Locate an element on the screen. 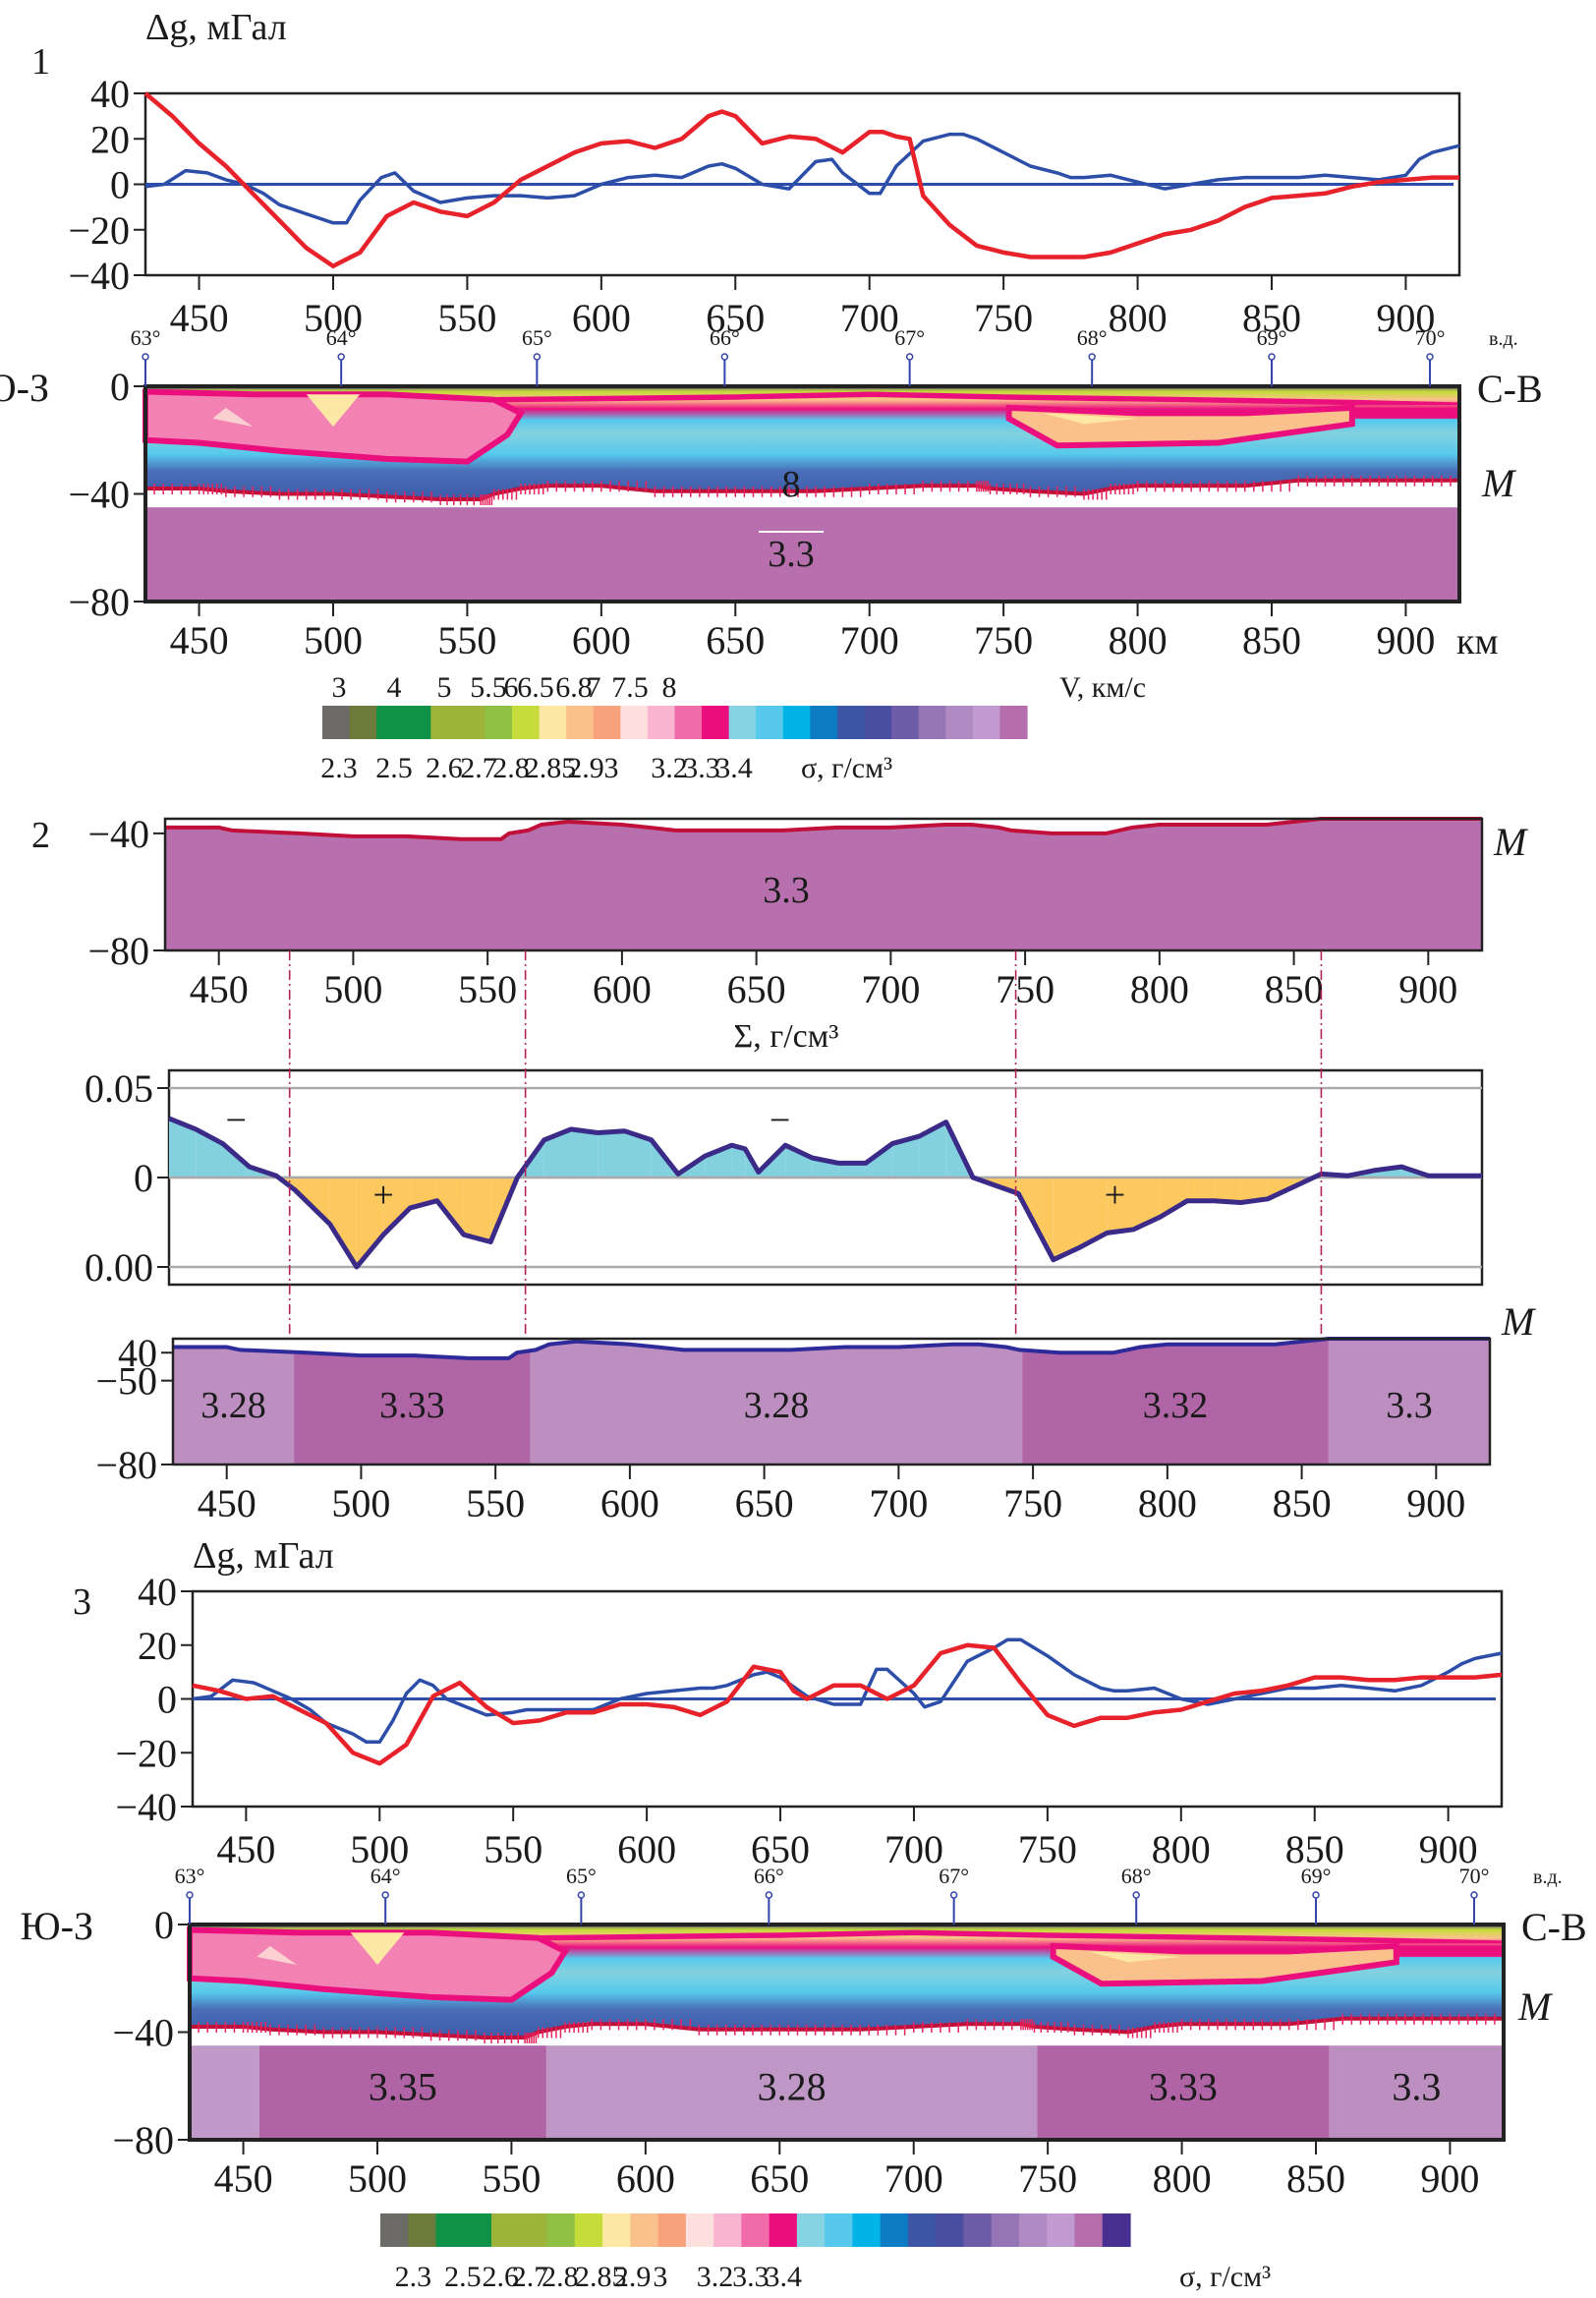 This screenshot has width=1596, height=2298. y-tick-label: −20 is located at coordinates (99, 231).